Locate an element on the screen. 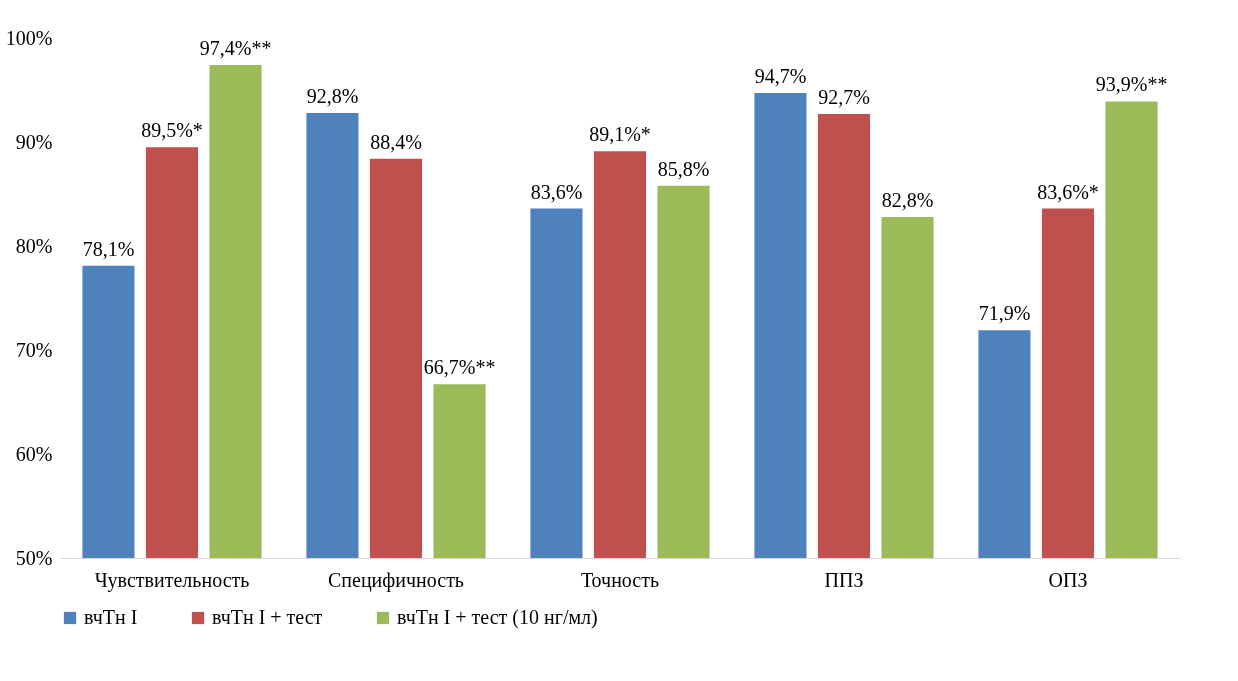 This screenshot has width=1238, height=681. y-tick-label: 80% is located at coordinates (34, 245).